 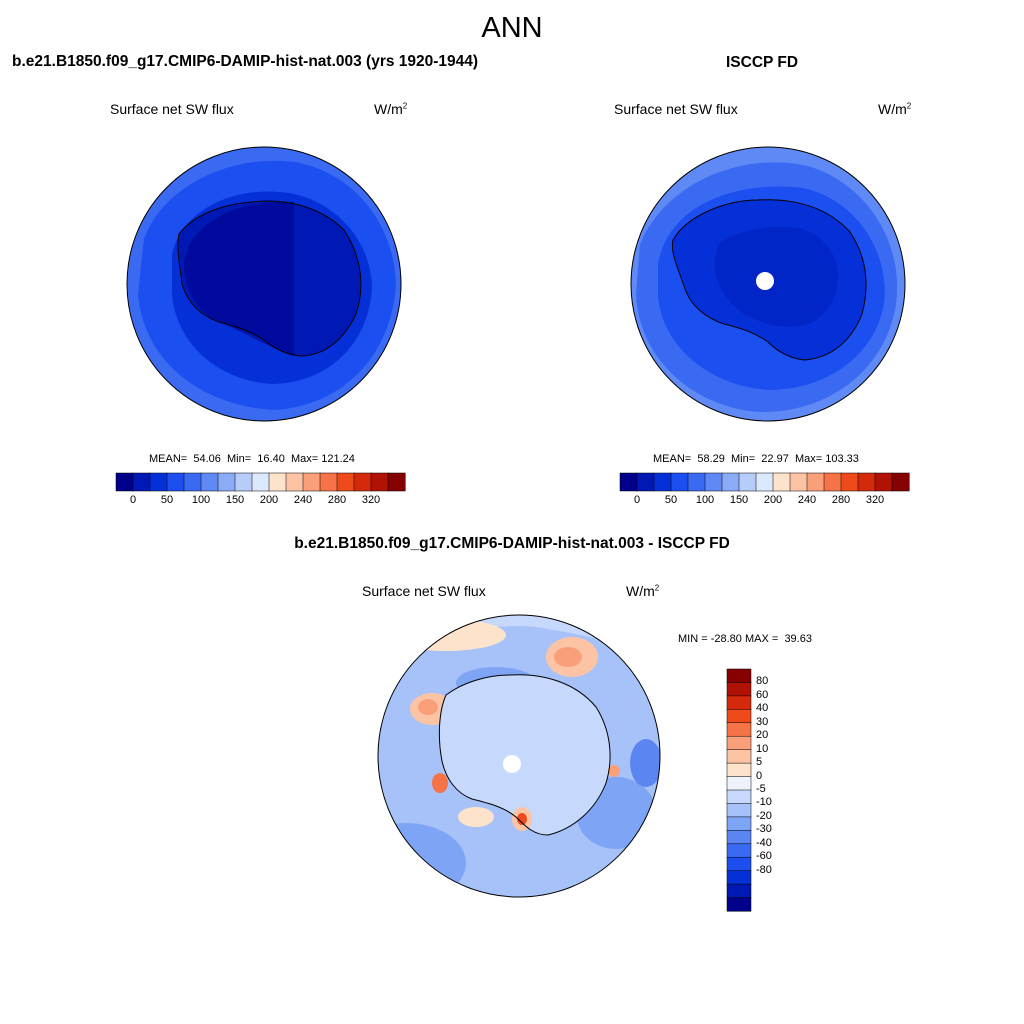 I want to click on diff-colorbar-tick-label: 40, so click(x=762, y=708).